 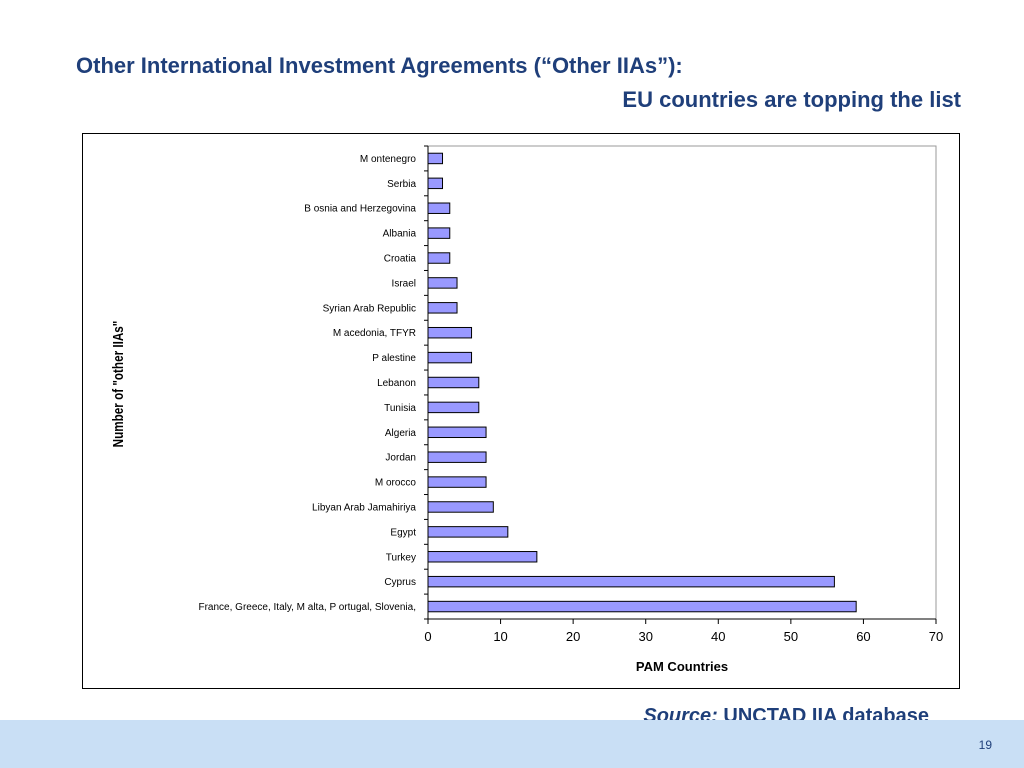 What do you see at coordinates (573, 636) in the screenshot?
I see `x-tick-label: 20` at bounding box center [573, 636].